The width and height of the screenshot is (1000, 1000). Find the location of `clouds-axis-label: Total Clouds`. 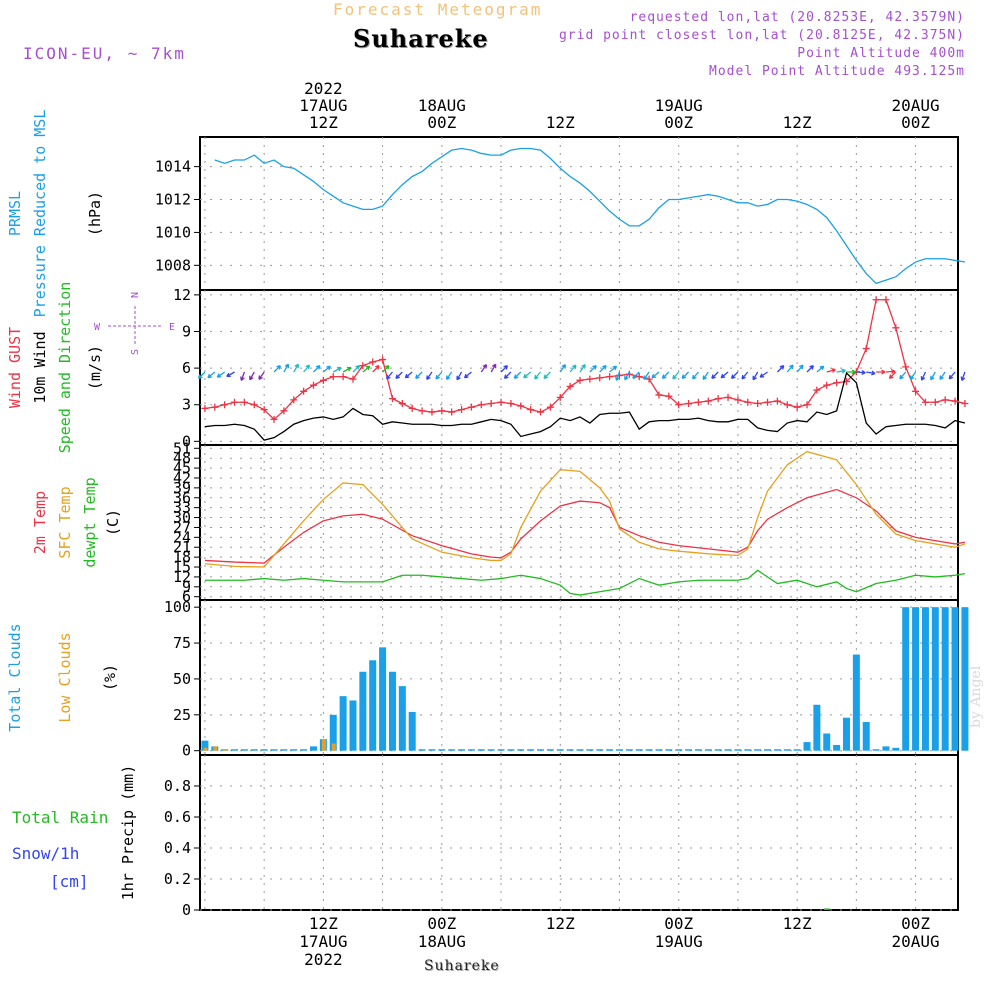

clouds-axis-label: Total Clouds is located at coordinates (15, 677).